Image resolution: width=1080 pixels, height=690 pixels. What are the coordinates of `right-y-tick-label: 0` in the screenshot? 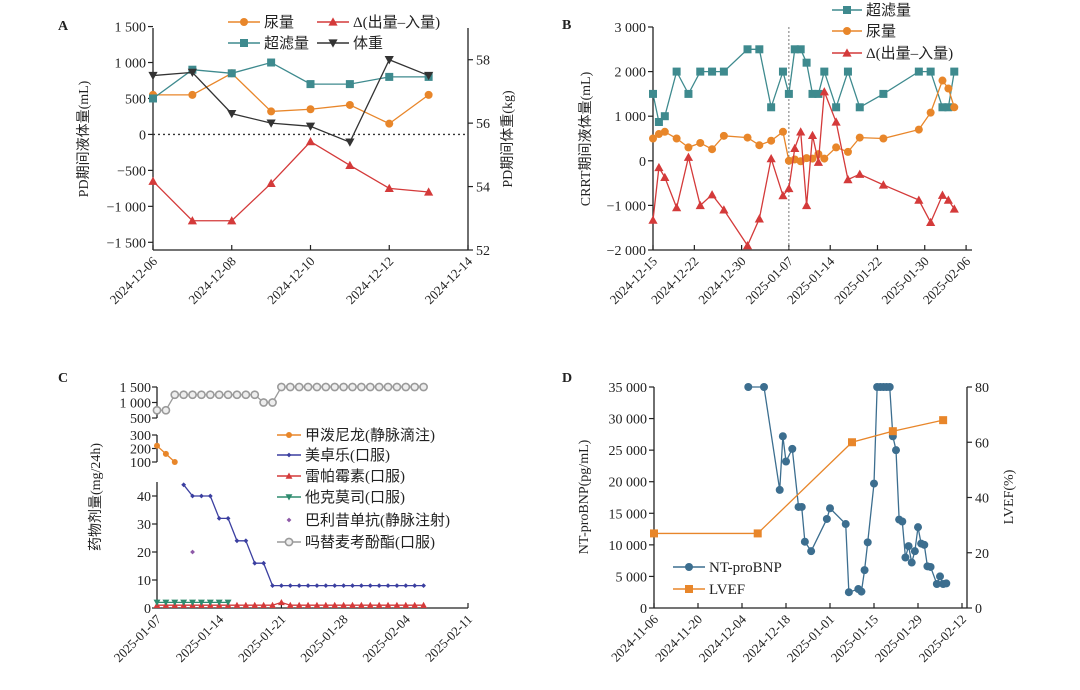 It's located at (978, 609).